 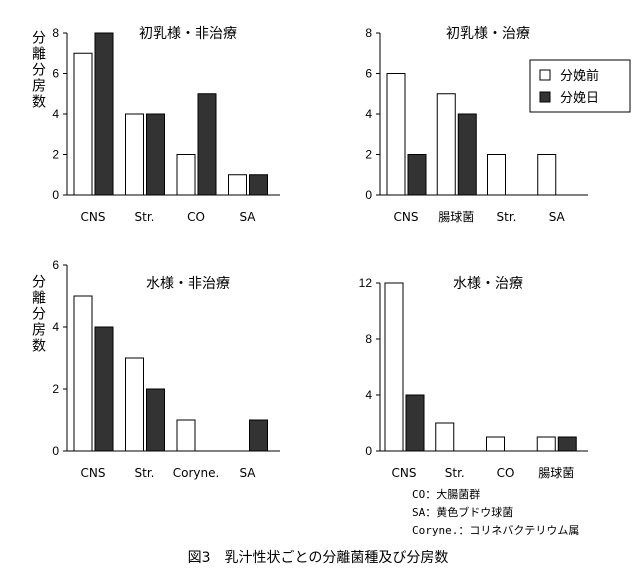 What do you see at coordinates (318, 557) in the screenshot?
I see `figure-caption: 図3 乳汁性状ごとの分離菌種及び分房数` at bounding box center [318, 557].